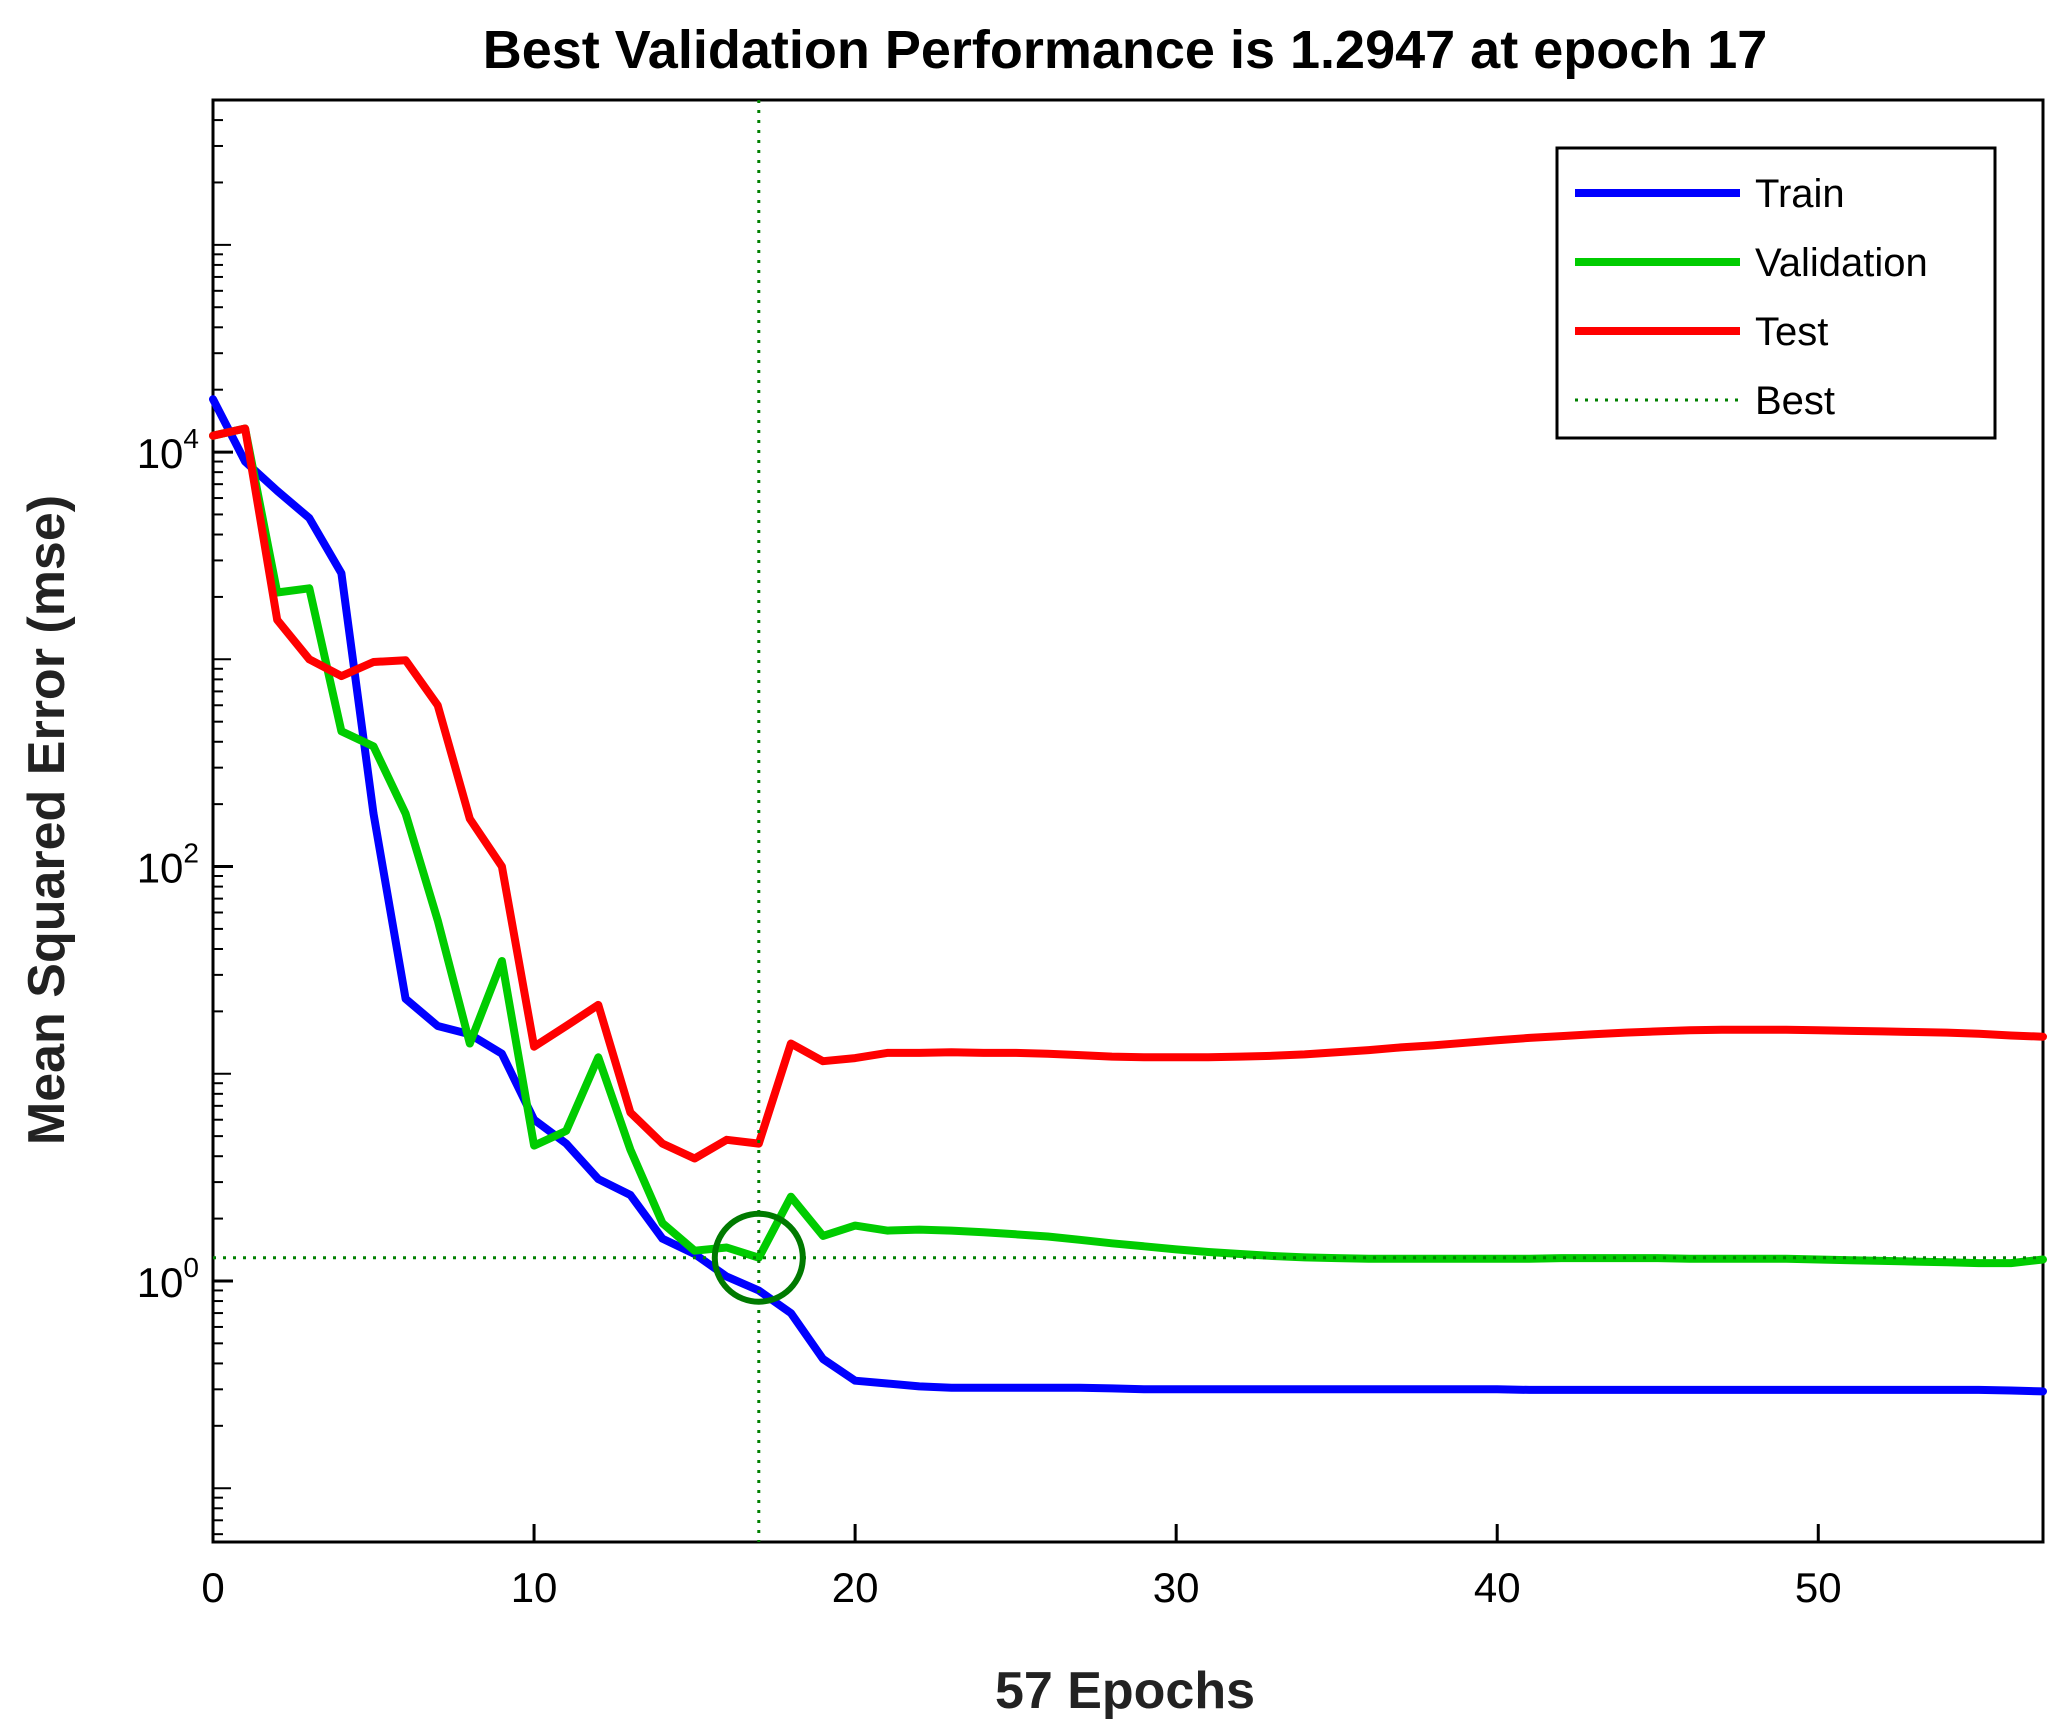 Image resolution: width=2050 pixels, height=1735 pixels. I want to click on x-tick-label: 20, so click(855, 1587).